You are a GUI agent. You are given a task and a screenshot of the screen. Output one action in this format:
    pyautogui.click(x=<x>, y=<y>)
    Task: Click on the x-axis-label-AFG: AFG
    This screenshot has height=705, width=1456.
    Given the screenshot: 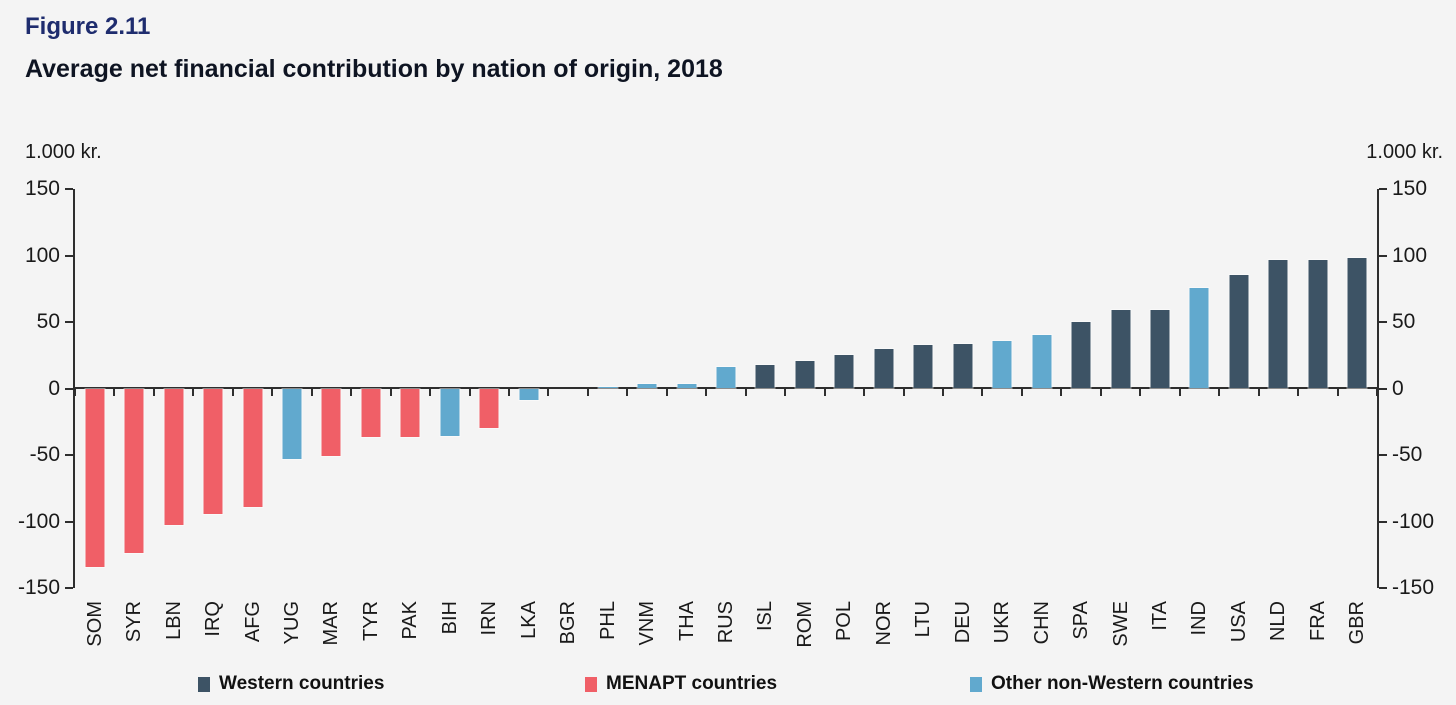 What is the action you would take?
    pyautogui.click(x=252, y=622)
    